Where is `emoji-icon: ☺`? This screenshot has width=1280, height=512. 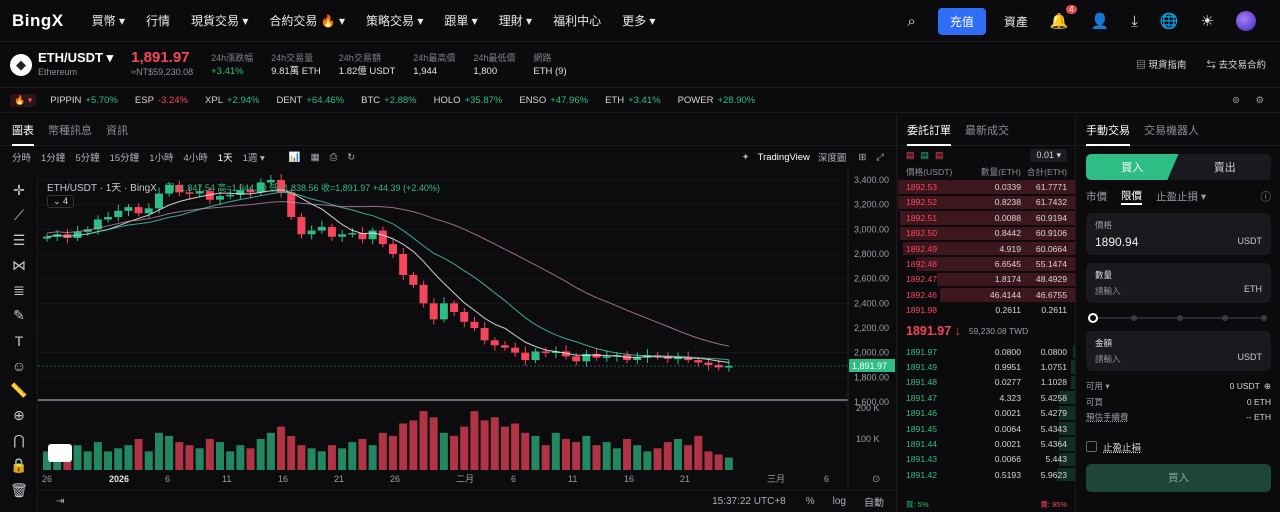
emoji-icon: ☺ is located at coordinates (19, 365).